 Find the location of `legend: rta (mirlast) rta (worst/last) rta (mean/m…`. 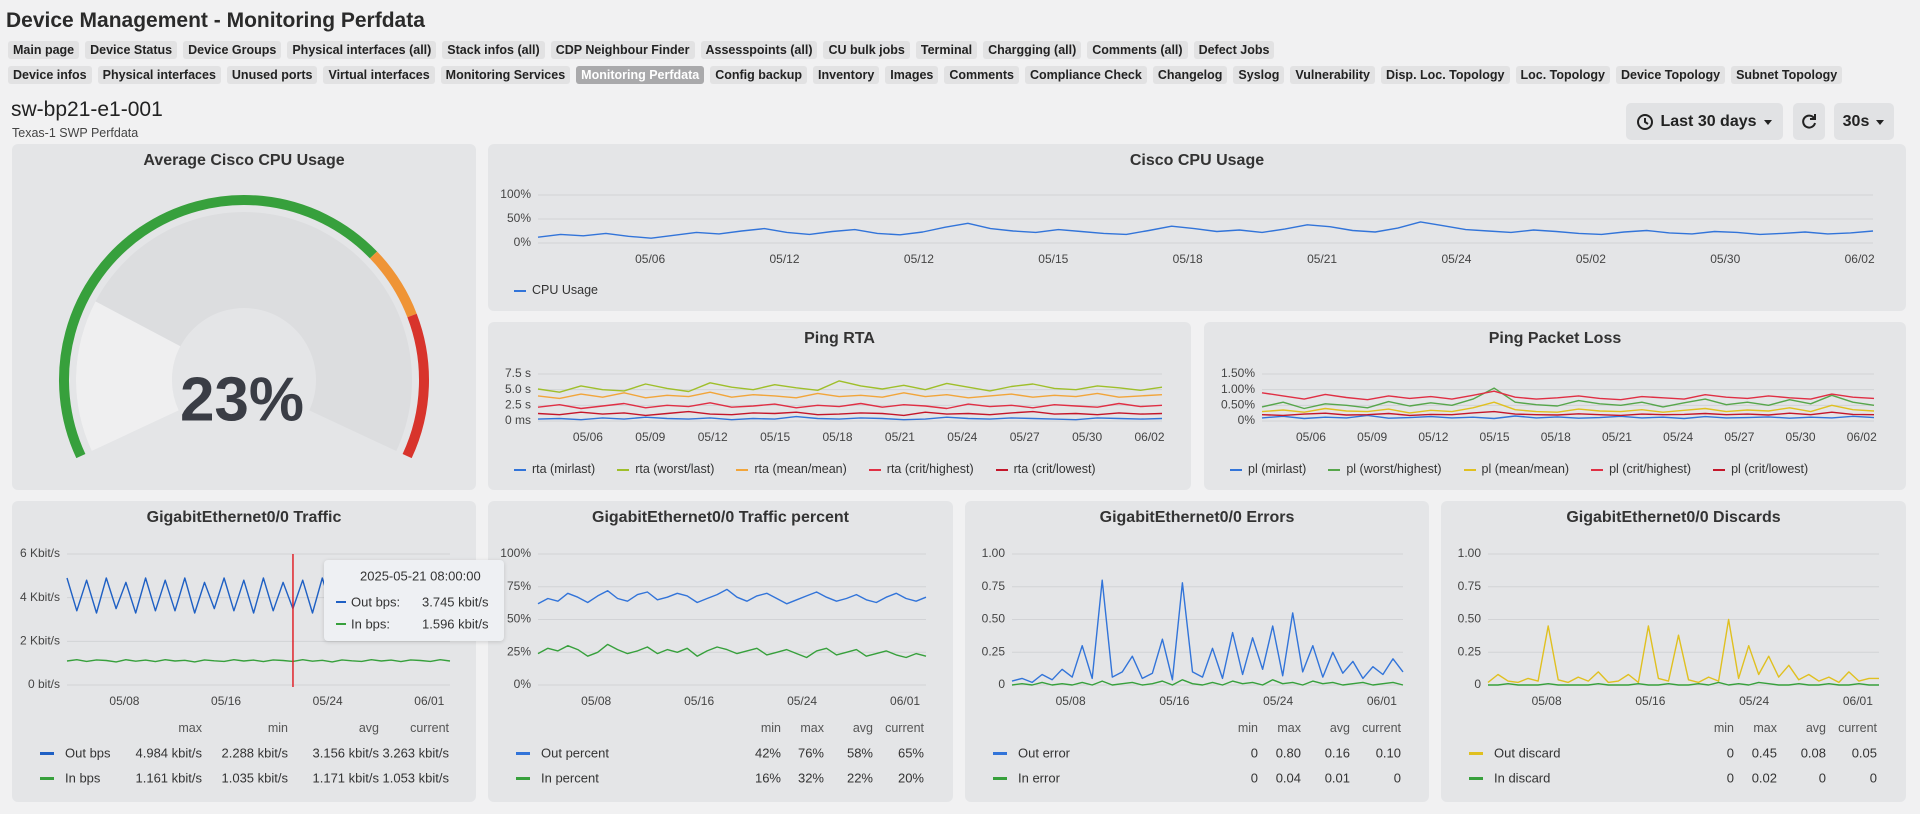

legend: rta (mirlast) rta (worst/last) rta (mean/m… is located at coordinates (805, 469).